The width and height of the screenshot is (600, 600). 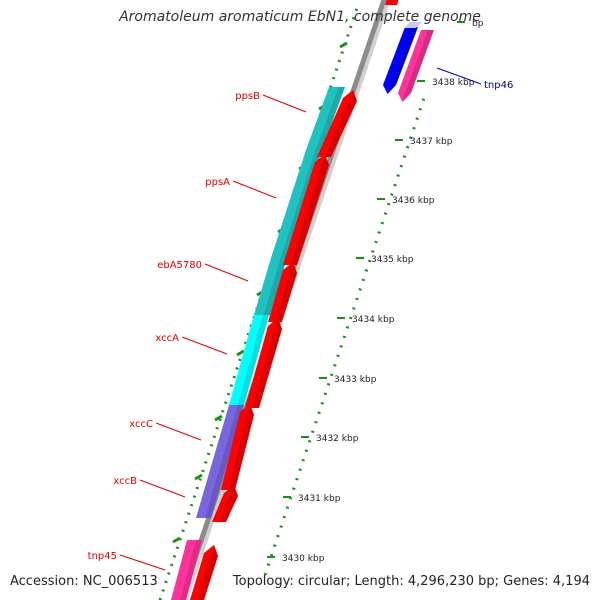 I want to click on cog-block-ppsB-shade, so click(x=330, y=118).